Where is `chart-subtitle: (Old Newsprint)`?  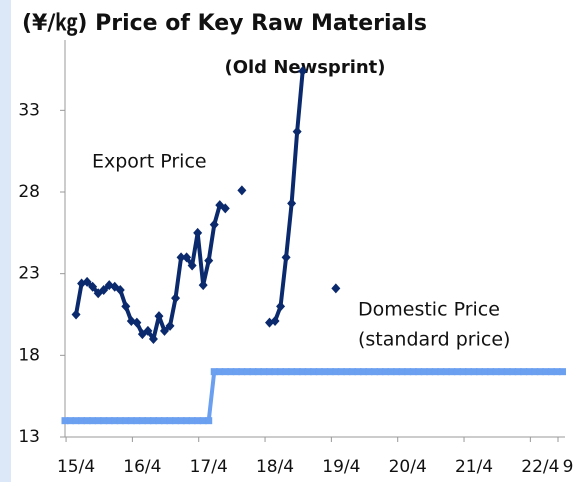 chart-subtitle: (Old Newsprint) is located at coordinates (304, 67).